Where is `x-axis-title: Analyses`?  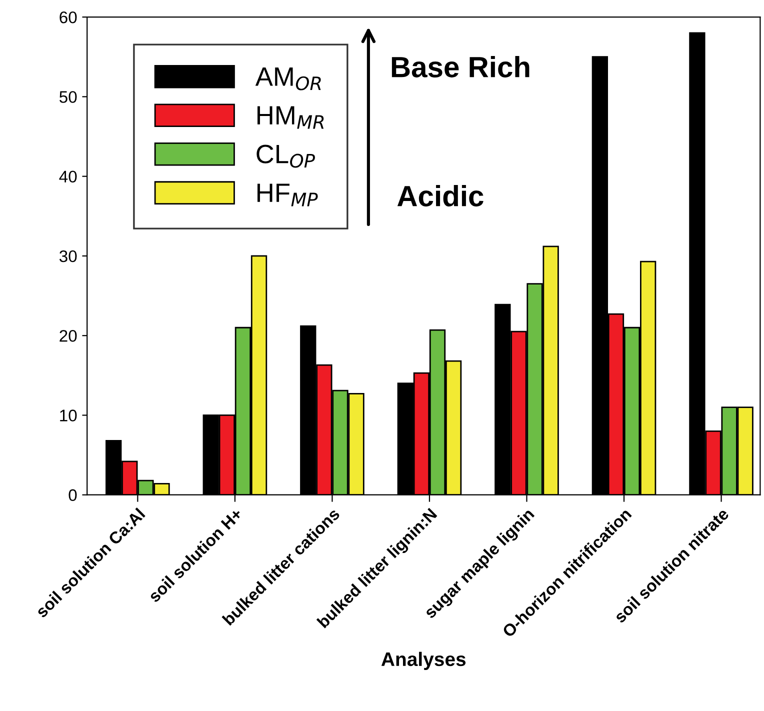 x-axis-title: Analyses is located at coordinates (423, 661).